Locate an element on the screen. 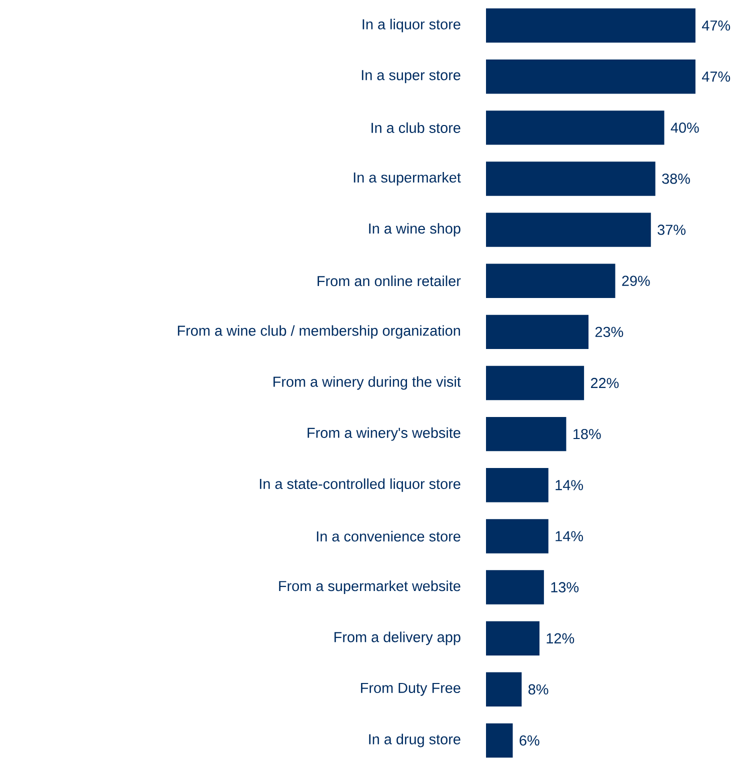  data-label: 13% is located at coordinates (565, 587).